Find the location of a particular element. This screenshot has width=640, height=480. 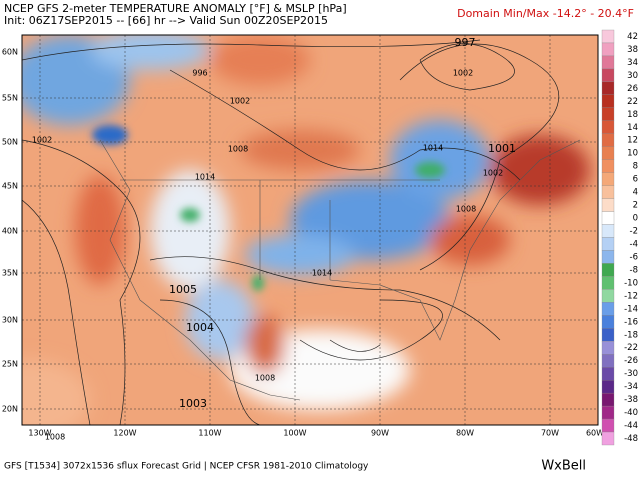

lon-label: 90W is located at coordinates (380, 433).